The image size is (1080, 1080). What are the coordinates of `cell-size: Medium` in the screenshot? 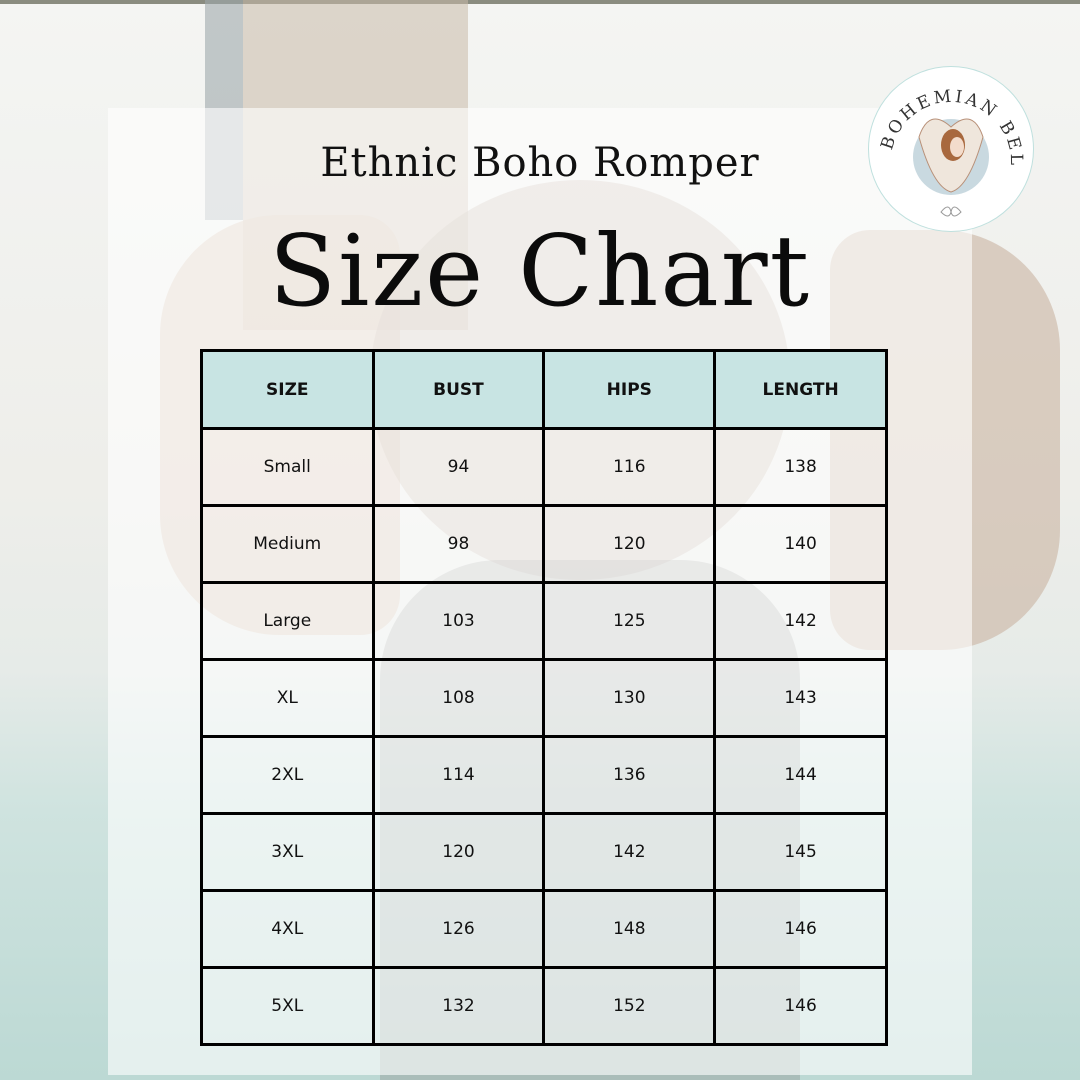 It's located at (287, 544).